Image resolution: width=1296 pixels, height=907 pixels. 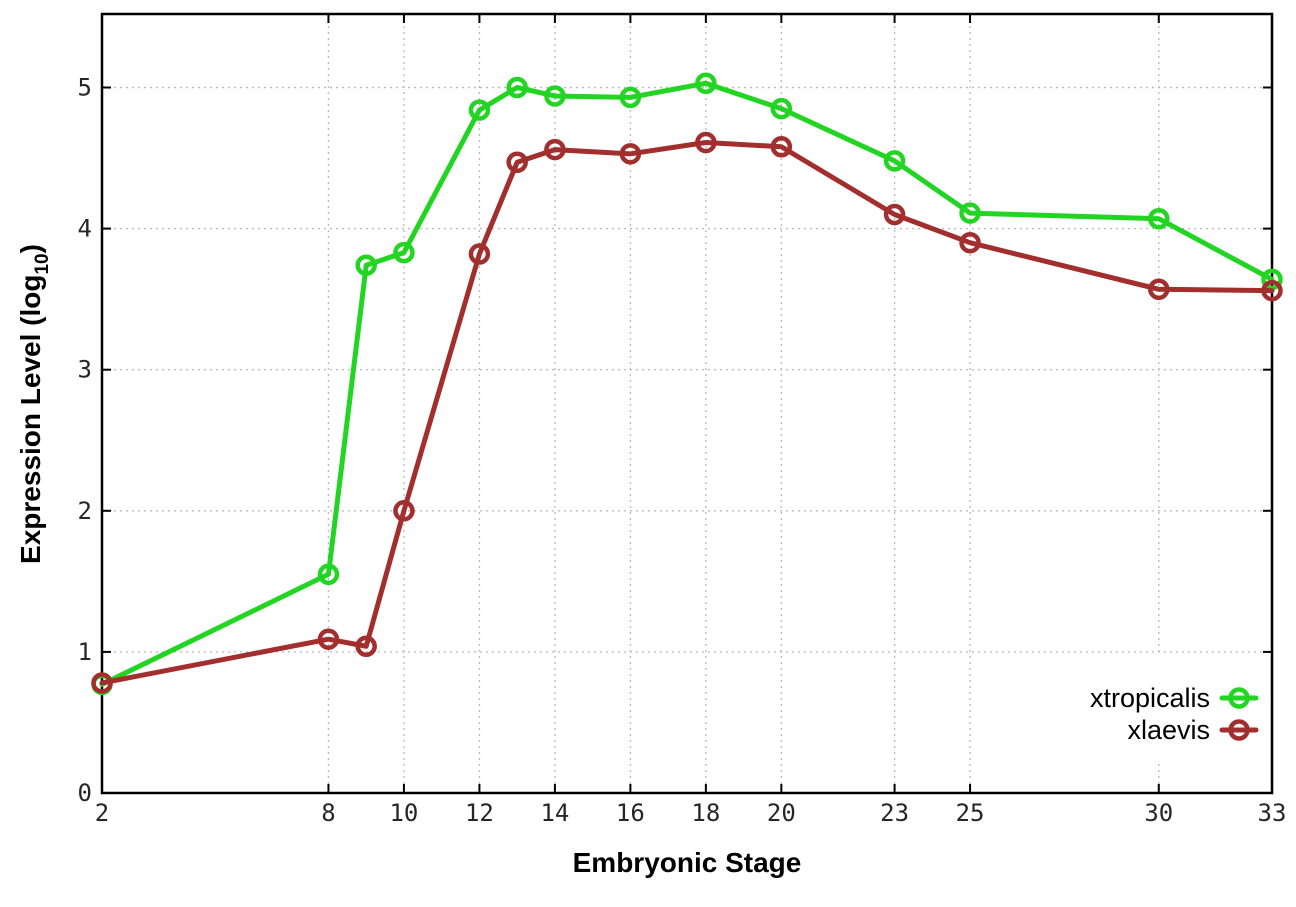 I want to click on legend-label-xlaevis: xlaevis, so click(x=1168, y=730).